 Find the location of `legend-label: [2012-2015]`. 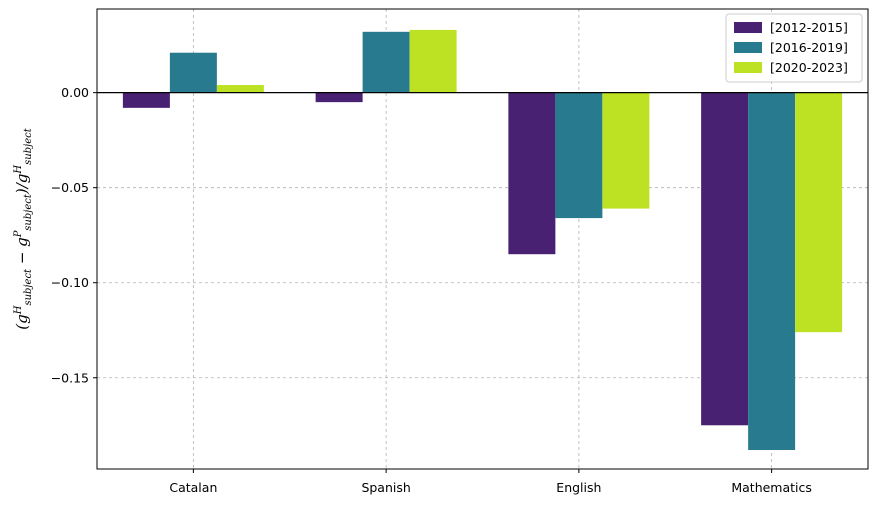

legend-label: [2012-2015] is located at coordinates (809, 27).